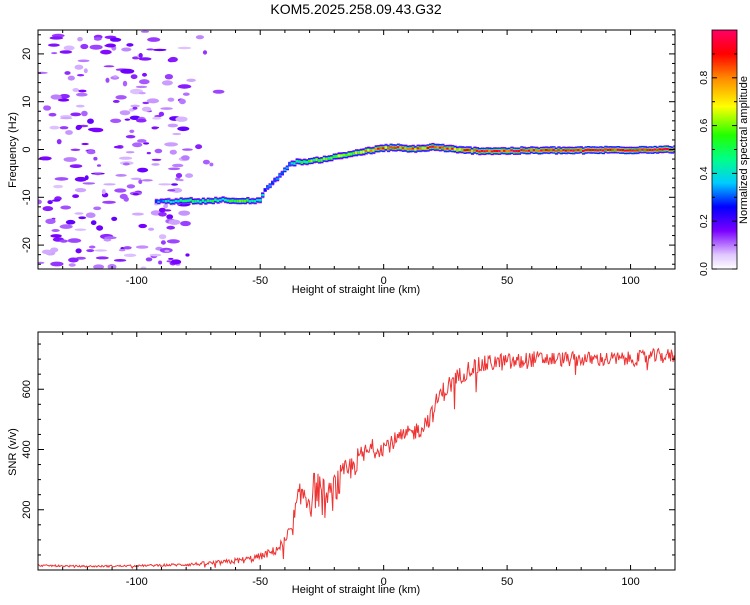 This screenshot has height=605, width=750. I want to click on colorbar-tick-label: 0.6, so click(704, 125).